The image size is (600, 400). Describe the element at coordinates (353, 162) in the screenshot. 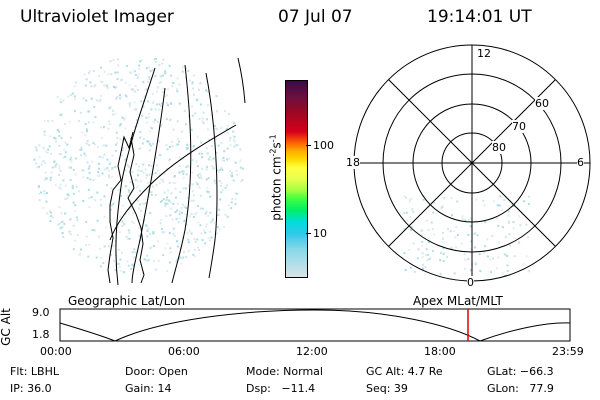

I see `mlt-label-18: 18` at that location.